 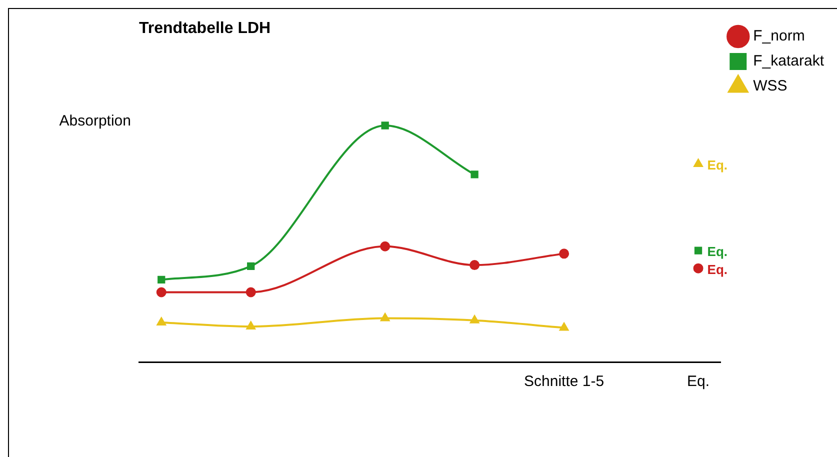 What do you see at coordinates (770, 86) in the screenshot?
I see `legend-label: WSS` at bounding box center [770, 86].